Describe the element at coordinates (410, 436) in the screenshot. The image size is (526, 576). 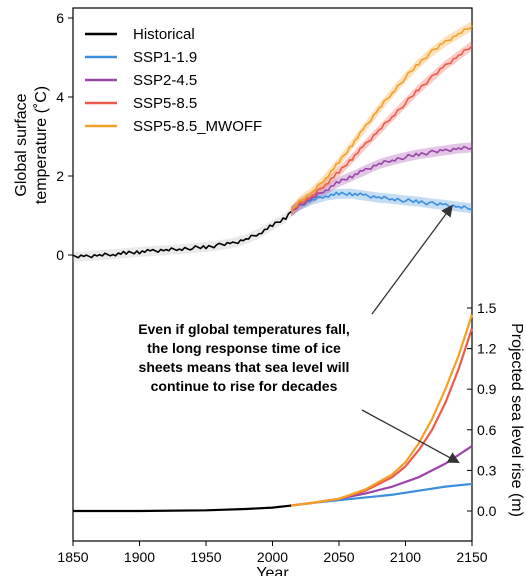
I see `annotation-arrow-down` at that location.